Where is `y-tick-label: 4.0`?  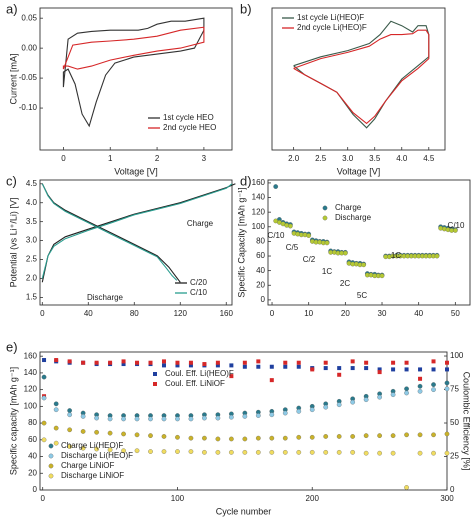
y-tick-label: 4.0 is located at coordinates (32, 202).